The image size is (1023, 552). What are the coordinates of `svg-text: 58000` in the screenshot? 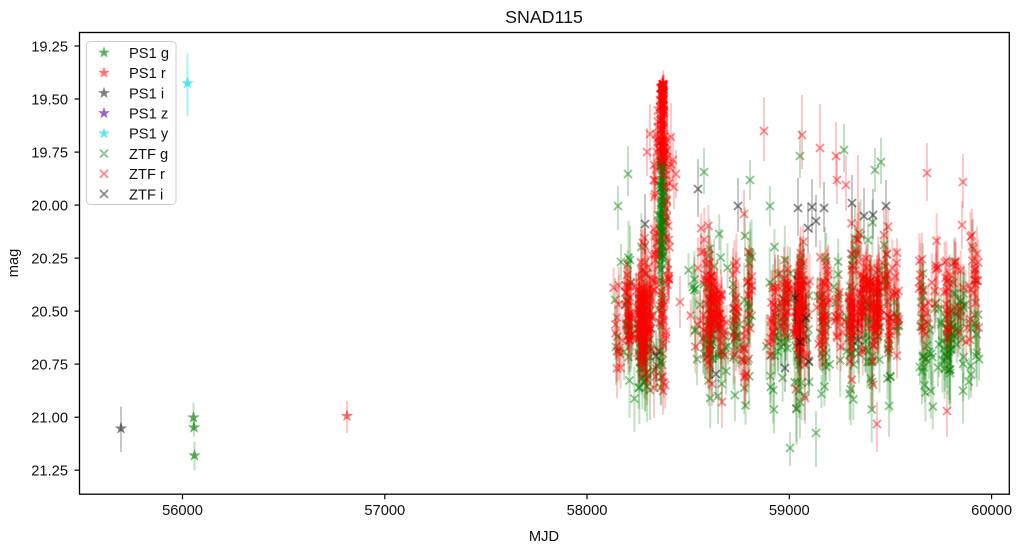 It's located at (587, 511).